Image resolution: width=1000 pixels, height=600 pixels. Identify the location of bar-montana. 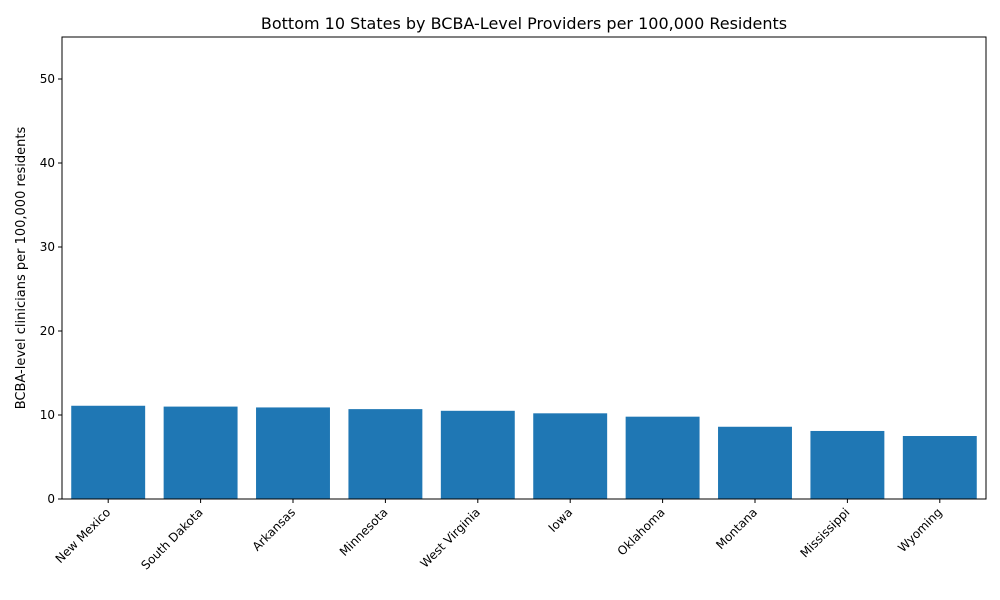
(755, 462).